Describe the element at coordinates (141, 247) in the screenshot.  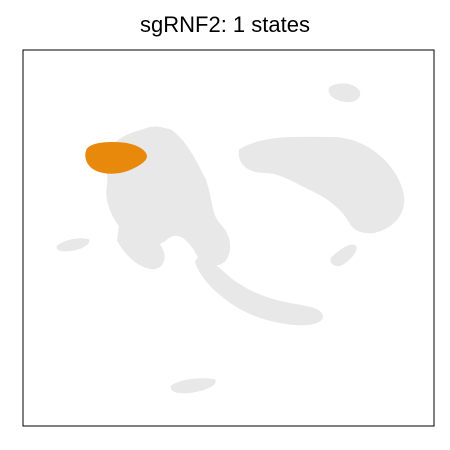
I see `cluster-lower-arm` at that location.